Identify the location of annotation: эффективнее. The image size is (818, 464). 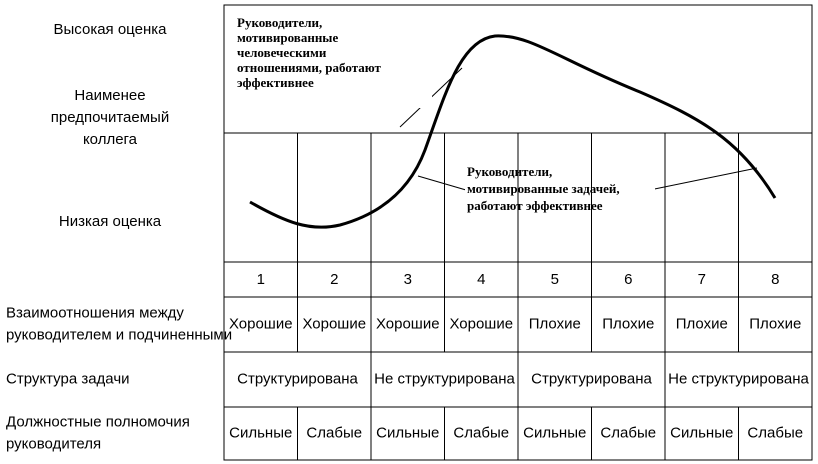
(275, 82).